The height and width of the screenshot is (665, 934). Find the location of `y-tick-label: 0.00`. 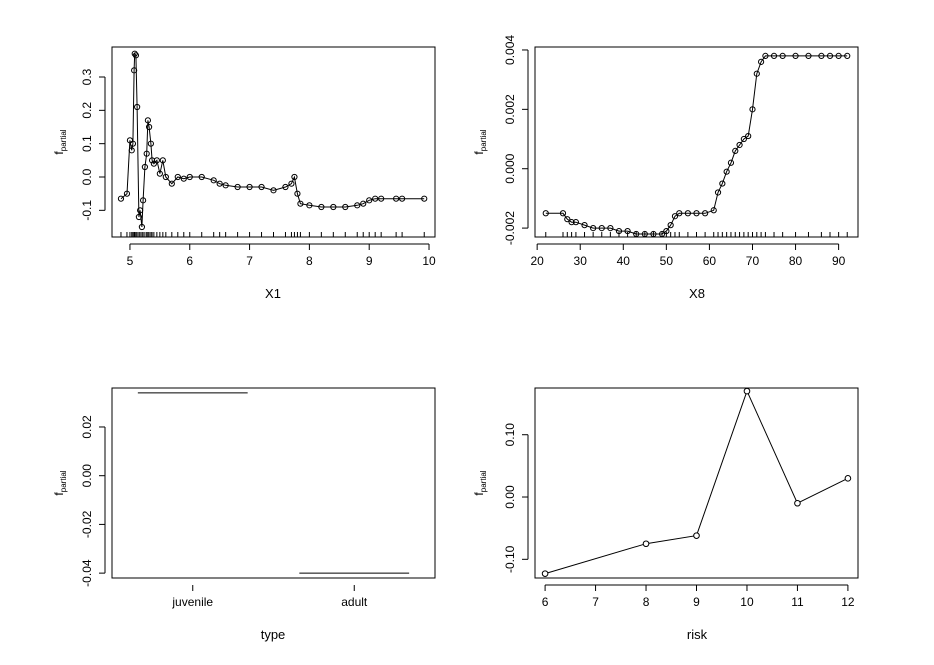

y-tick-label: 0.00 is located at coordinates (87, 476).